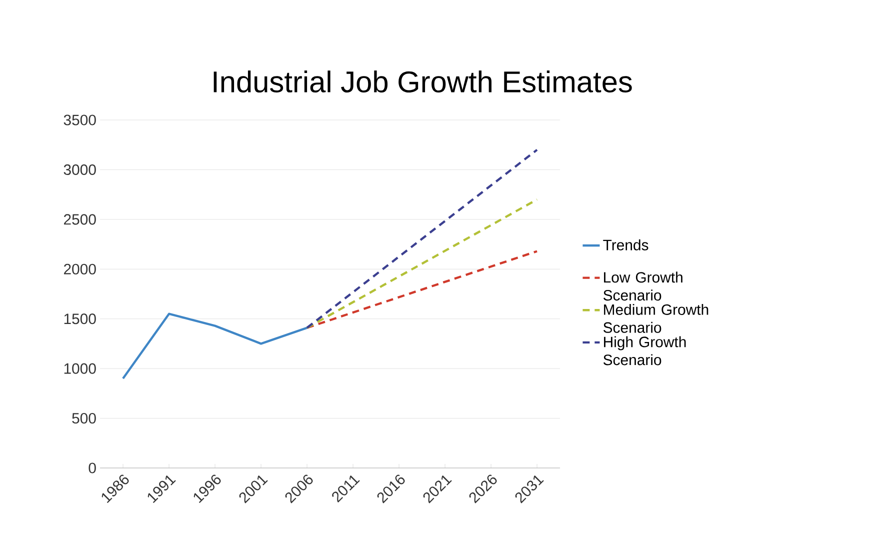  Describe the element at coordinates (80, 219) in the screenshot. I see `y-tick-label: 2500` at that location.